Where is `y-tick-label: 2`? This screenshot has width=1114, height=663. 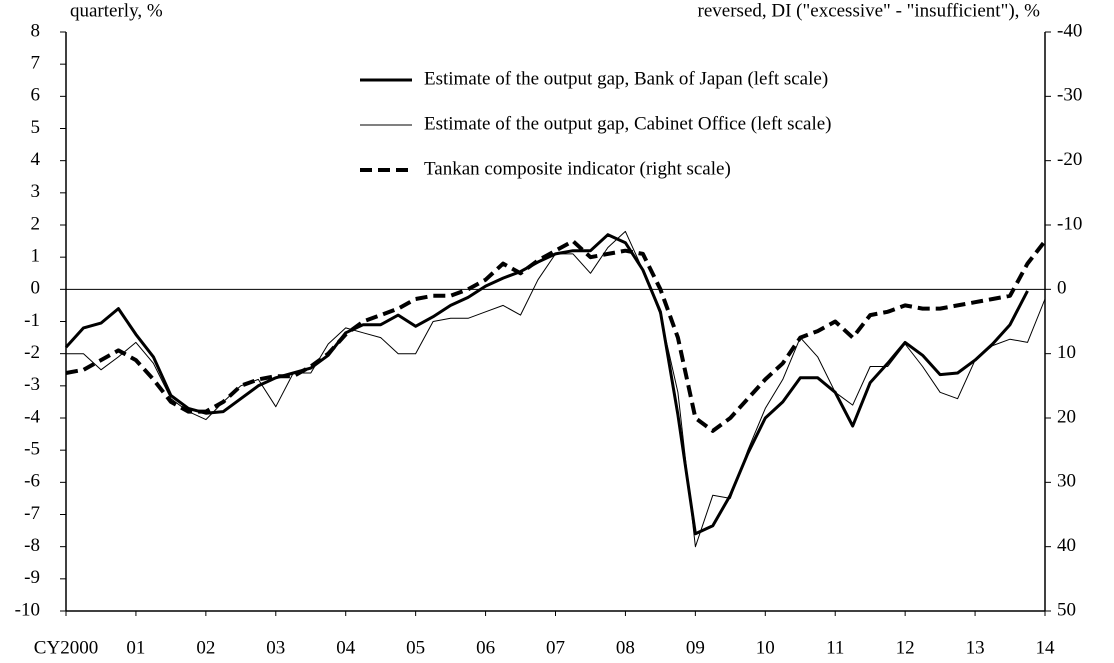
y-tick-label: 2 is located at coordinates (36, 223).